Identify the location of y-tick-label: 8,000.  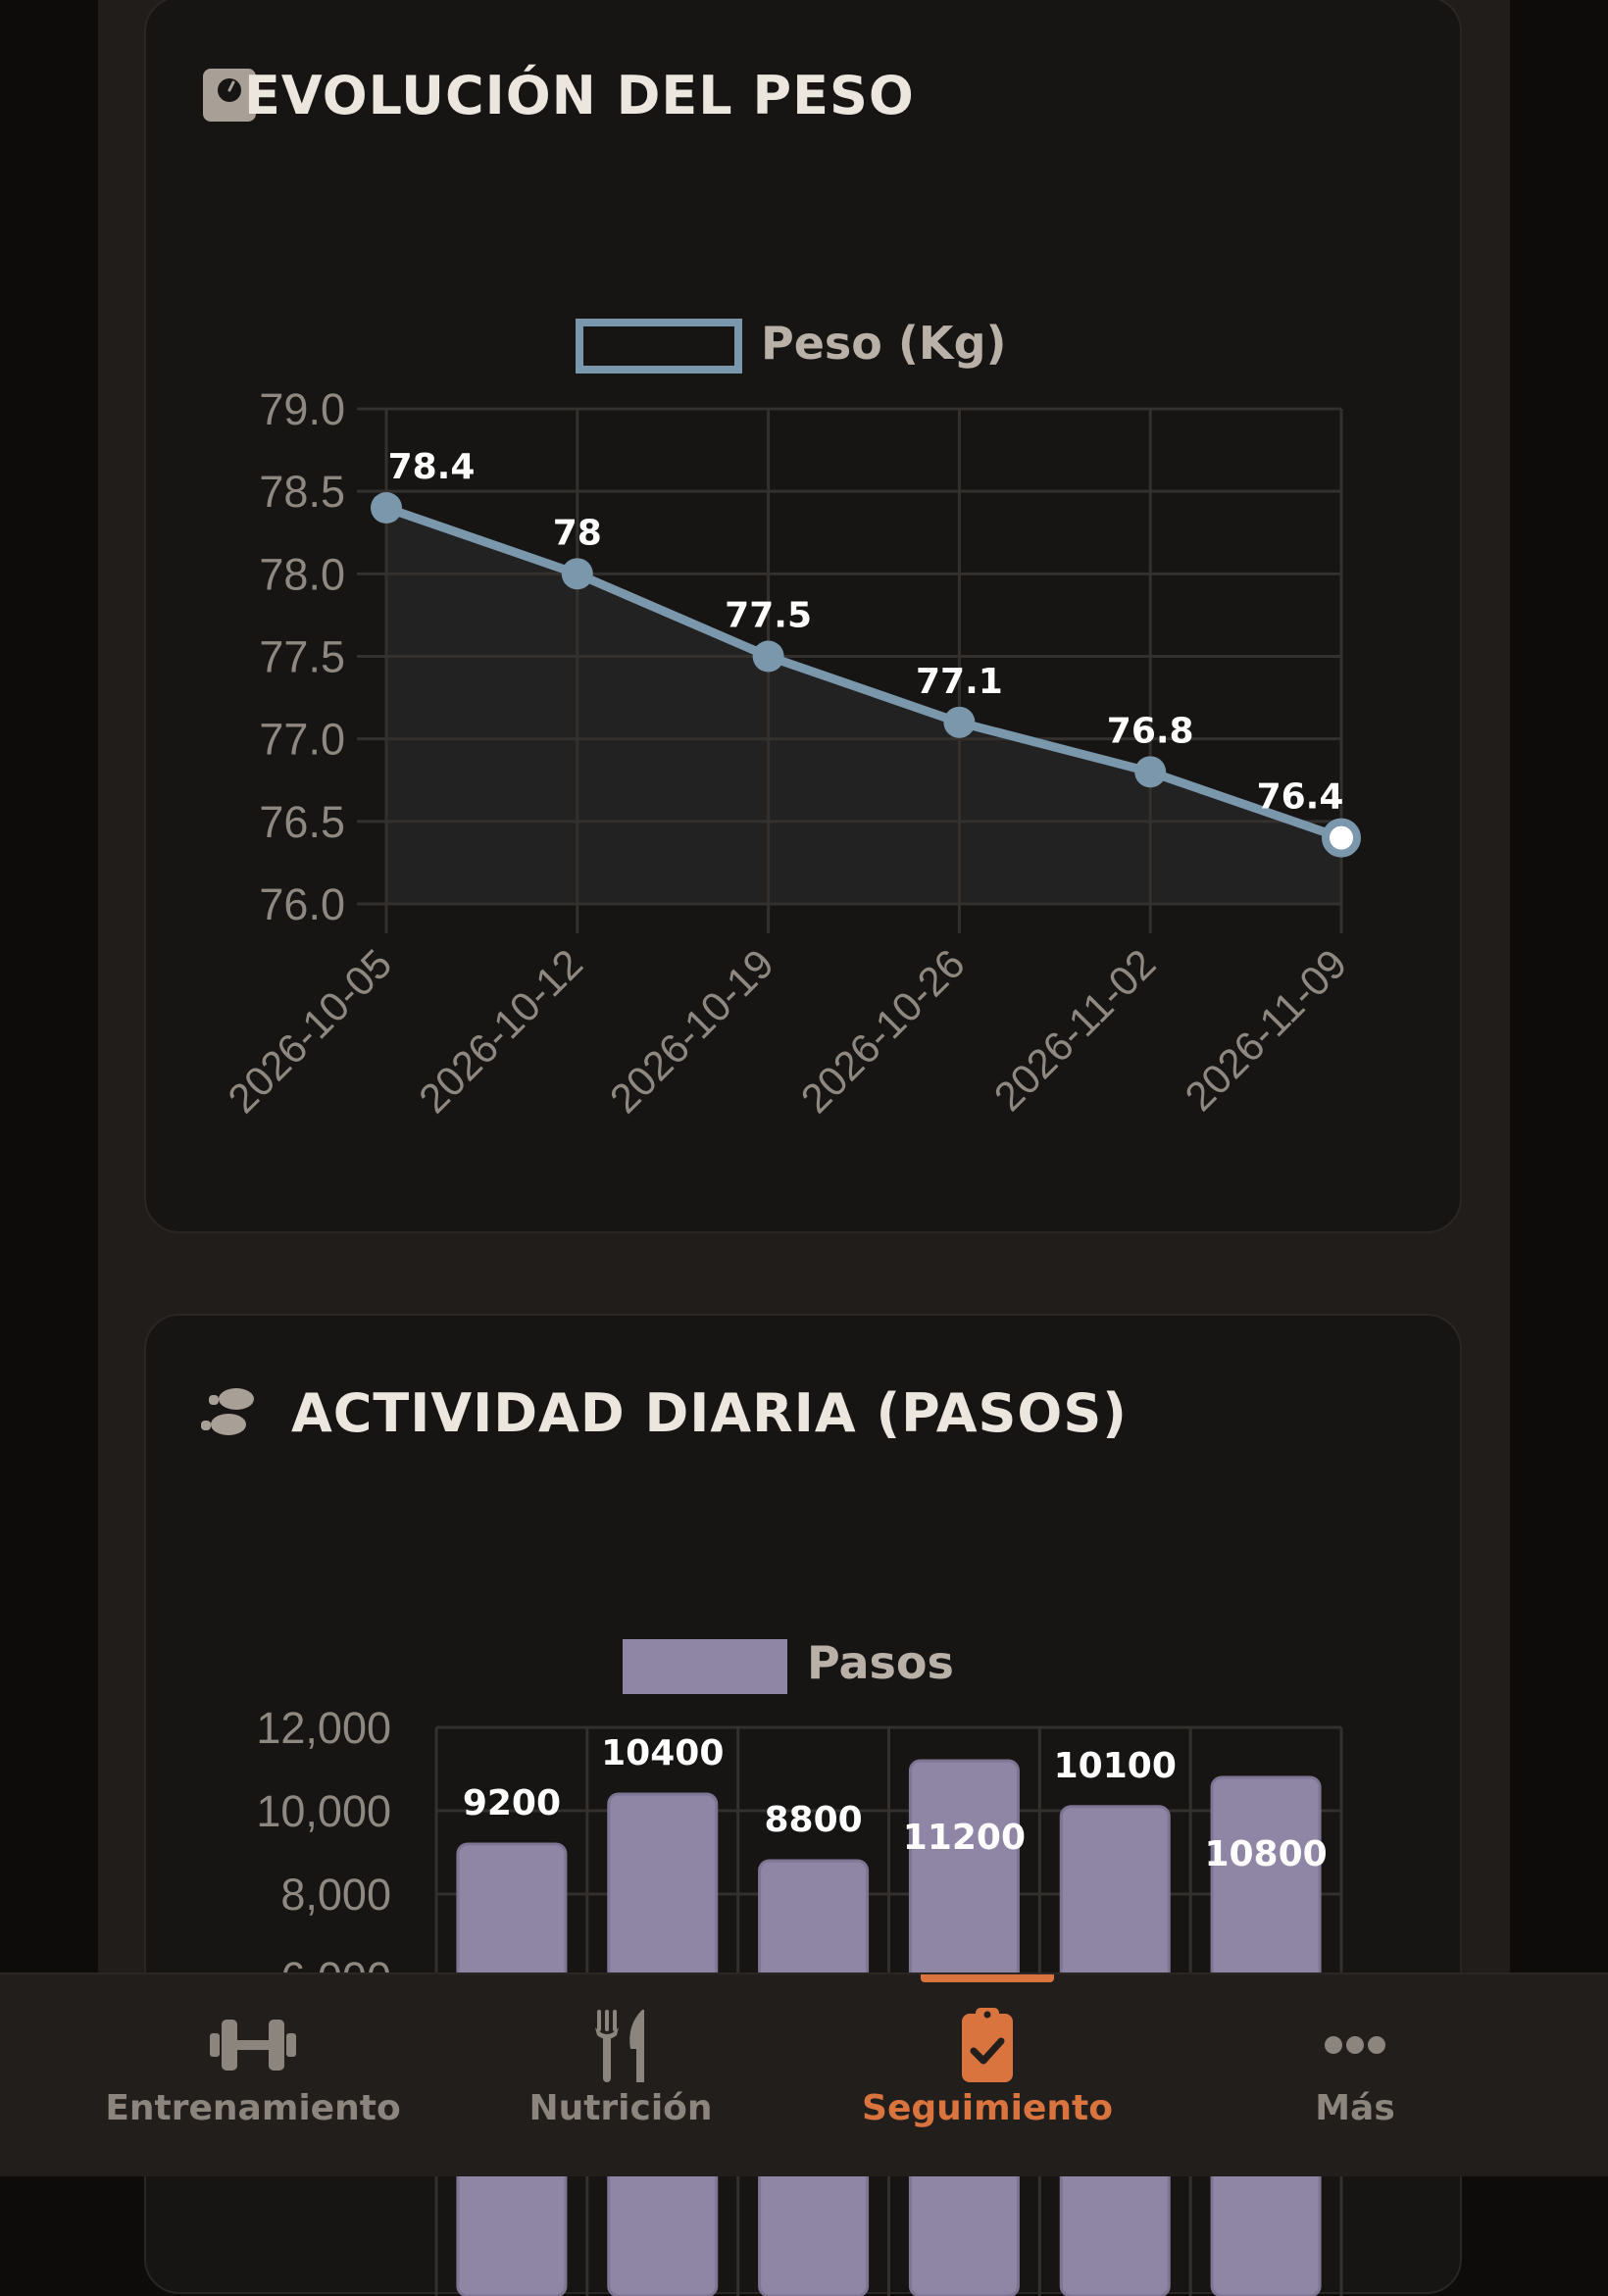
(335, 1895).